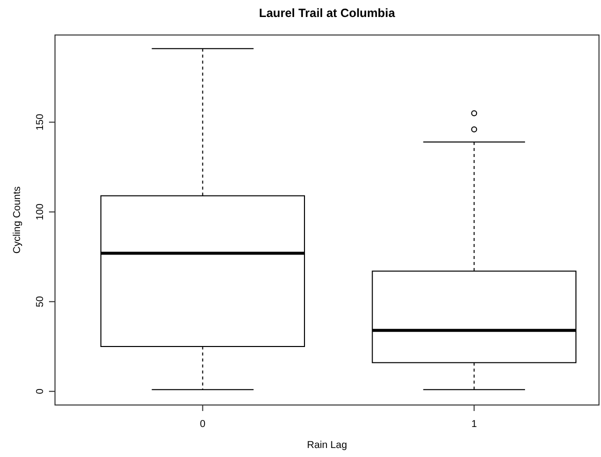  Describe the element at coordinates (40, 122) in the screenshot. I see `y-tick-label: 150` at that location.